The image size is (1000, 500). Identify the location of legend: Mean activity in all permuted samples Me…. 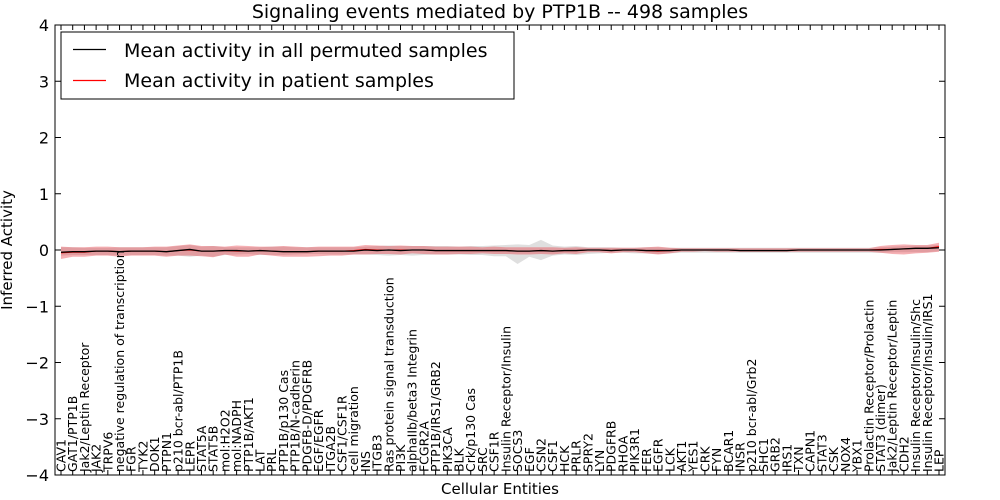
(287, 65).